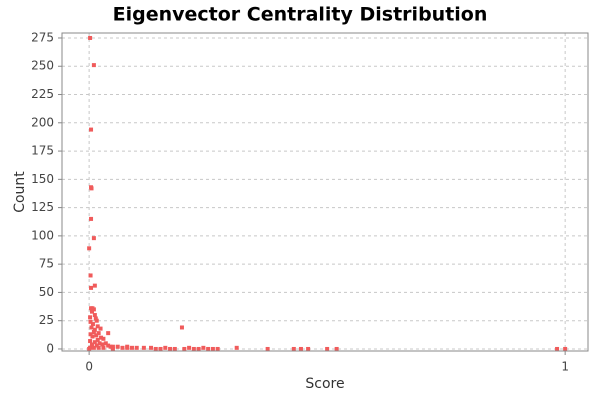 This screenshot has width=600, height=400. What do you see at coordinates (42, 122) in the screenshot?
I see `y-tick-label: 200` at bounding box center [42, 122].